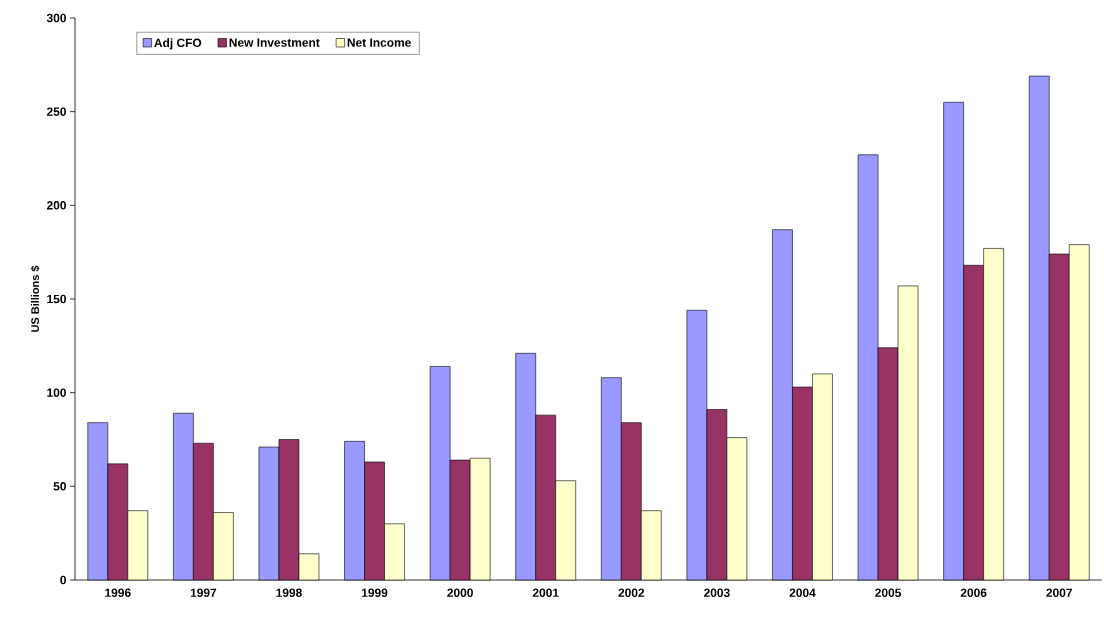 The height and width of the screenshot is (620, 1104). What do you see at coordinates (274, 42) in the screenshot?
I see `legend-label: New Investment` at bounding box center [274, 42].